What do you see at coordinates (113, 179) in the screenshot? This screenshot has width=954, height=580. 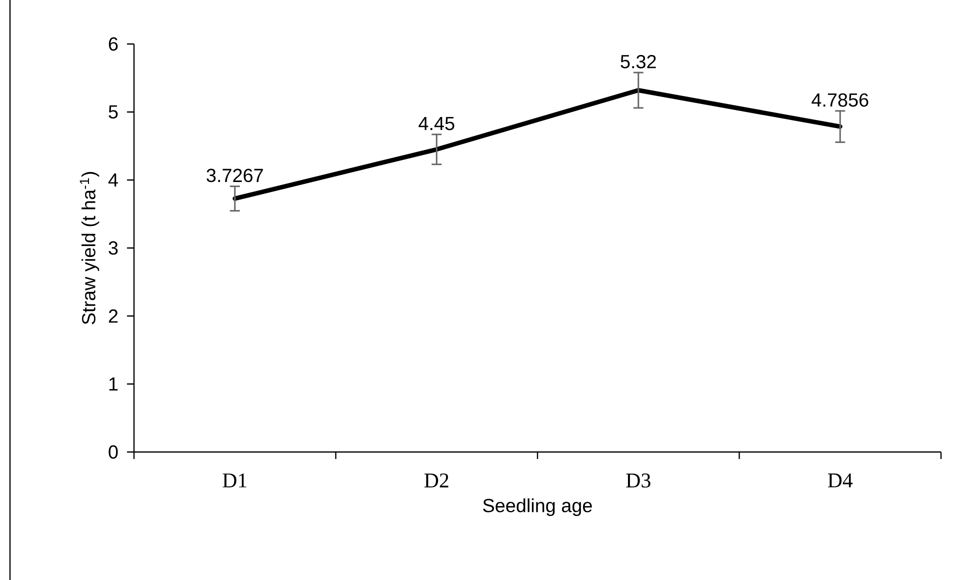 I see `y-tick-label: 4` at bounding box center [113, 179].